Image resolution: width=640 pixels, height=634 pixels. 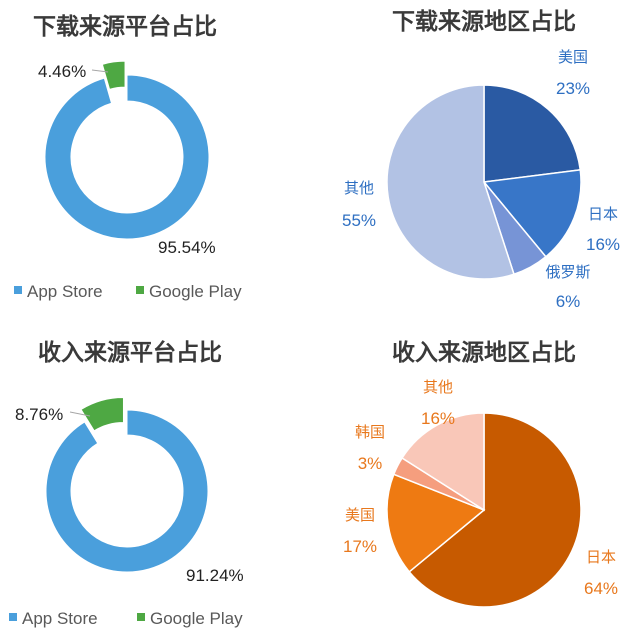 What do you see at coordinates (195, 291) in the screenshot?
I see `legend-google-play-download: Google Play` at bounding box center [195, 291].